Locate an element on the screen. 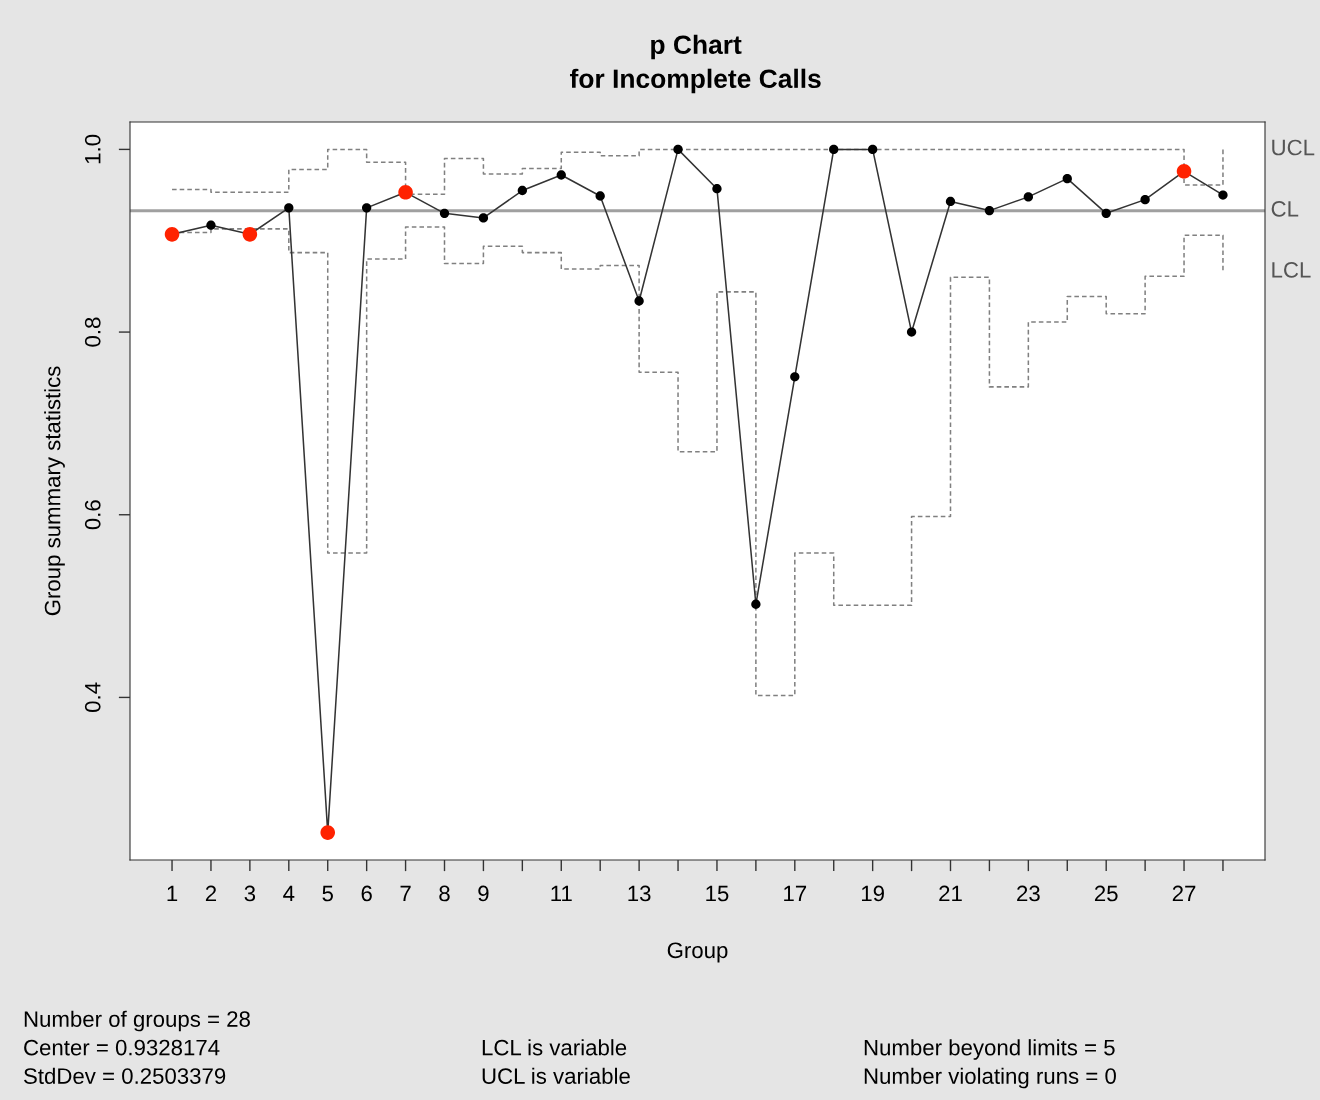 The width and height of the screenshot is (1320, 1100). text: Center = 0.9328174 is located at coordinates (122, 1047).